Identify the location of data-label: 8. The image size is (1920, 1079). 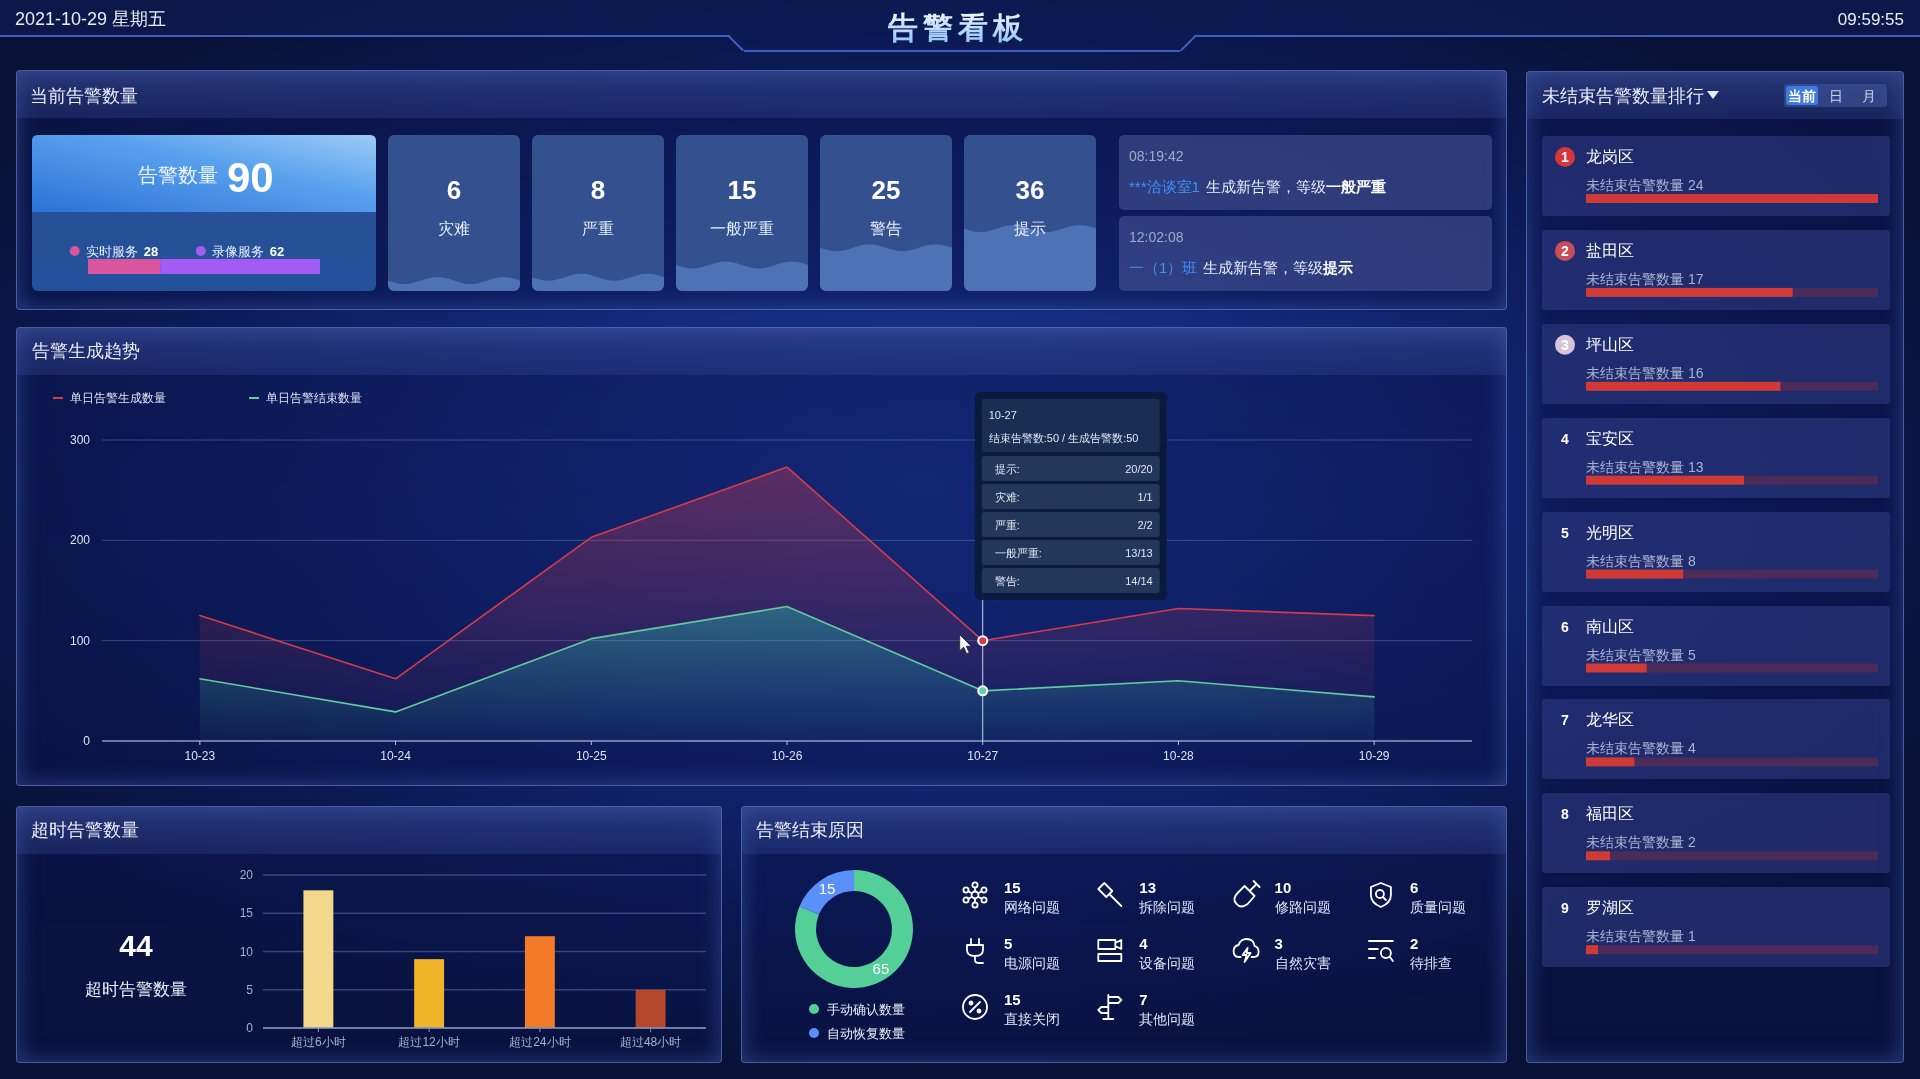
(598, 190).